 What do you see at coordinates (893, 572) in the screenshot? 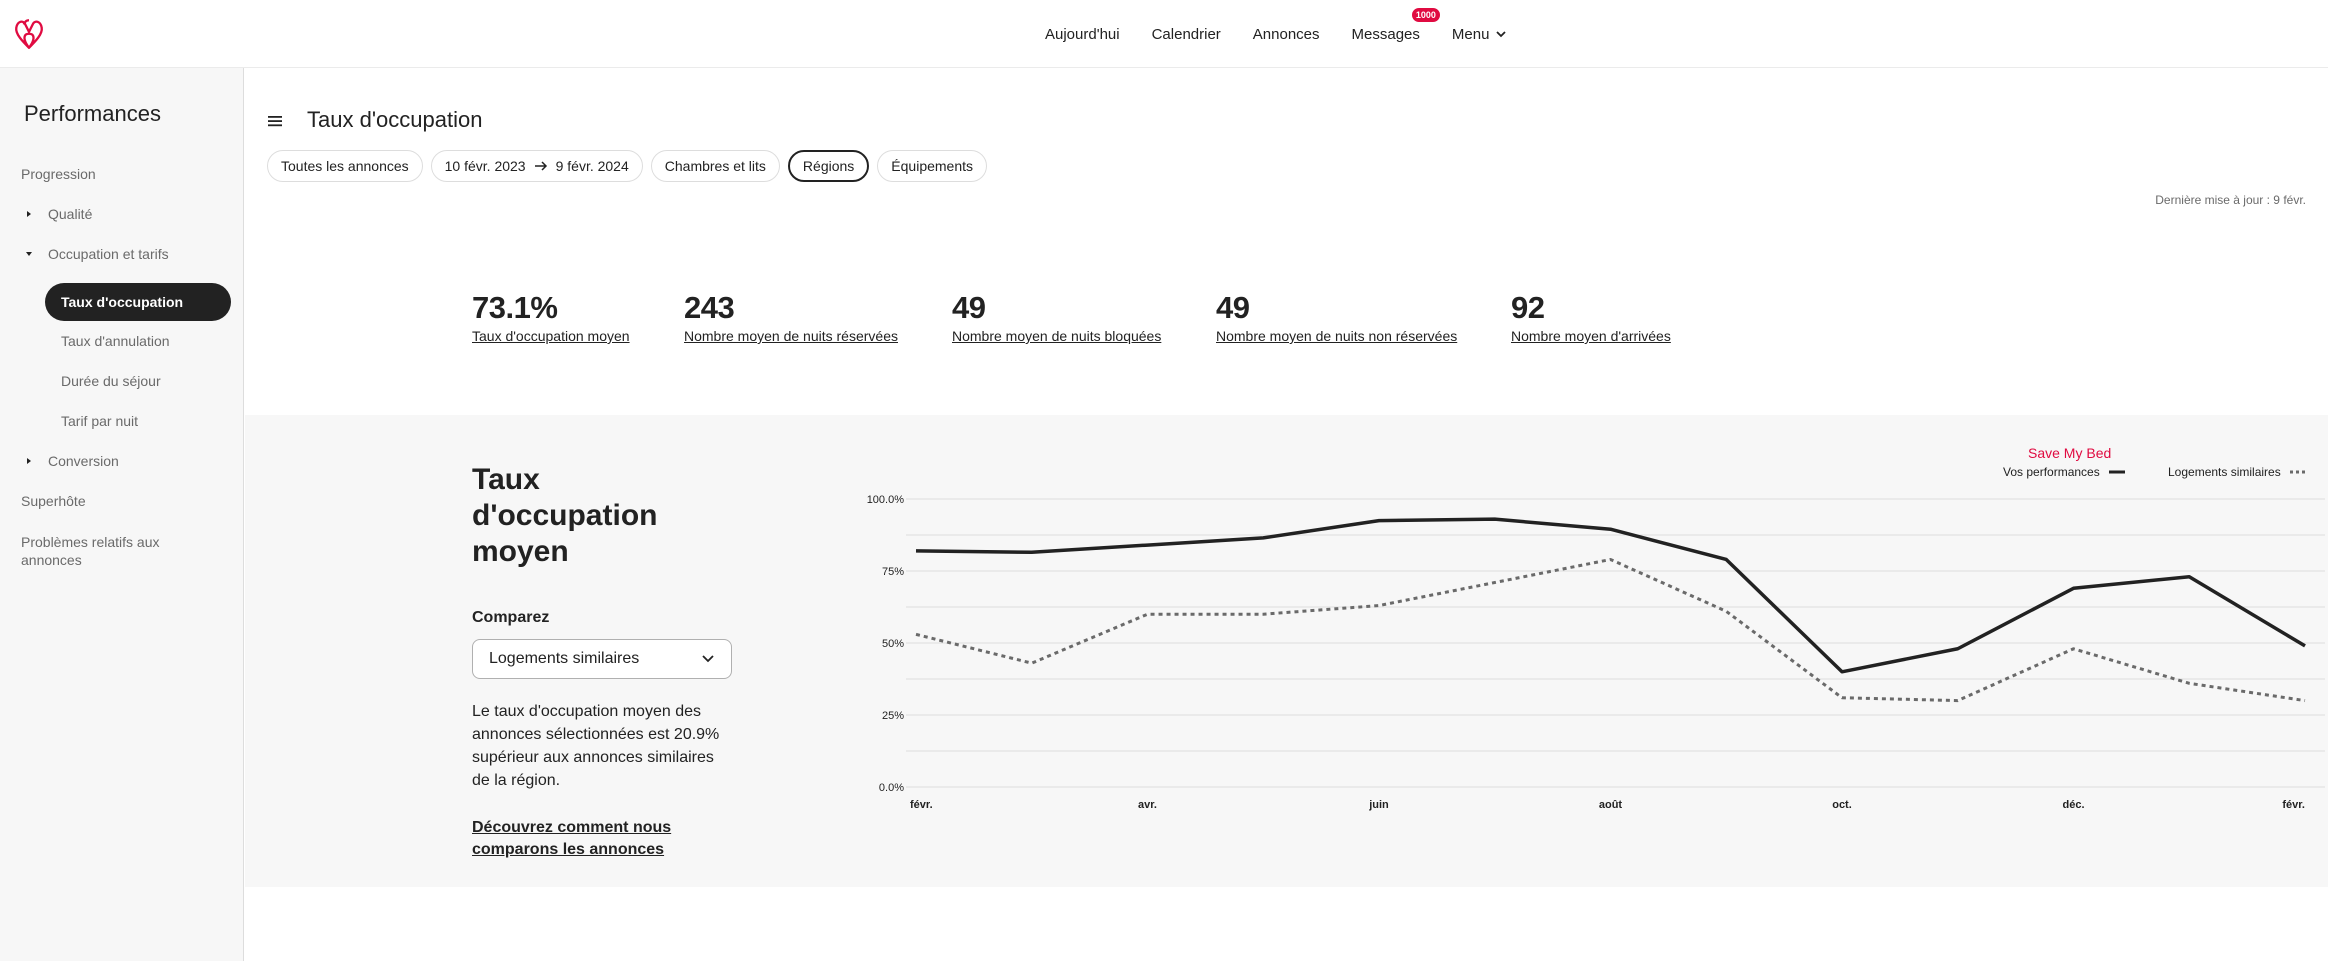
I see `y-tick-label: 75%` at bounding box center [893, 572].